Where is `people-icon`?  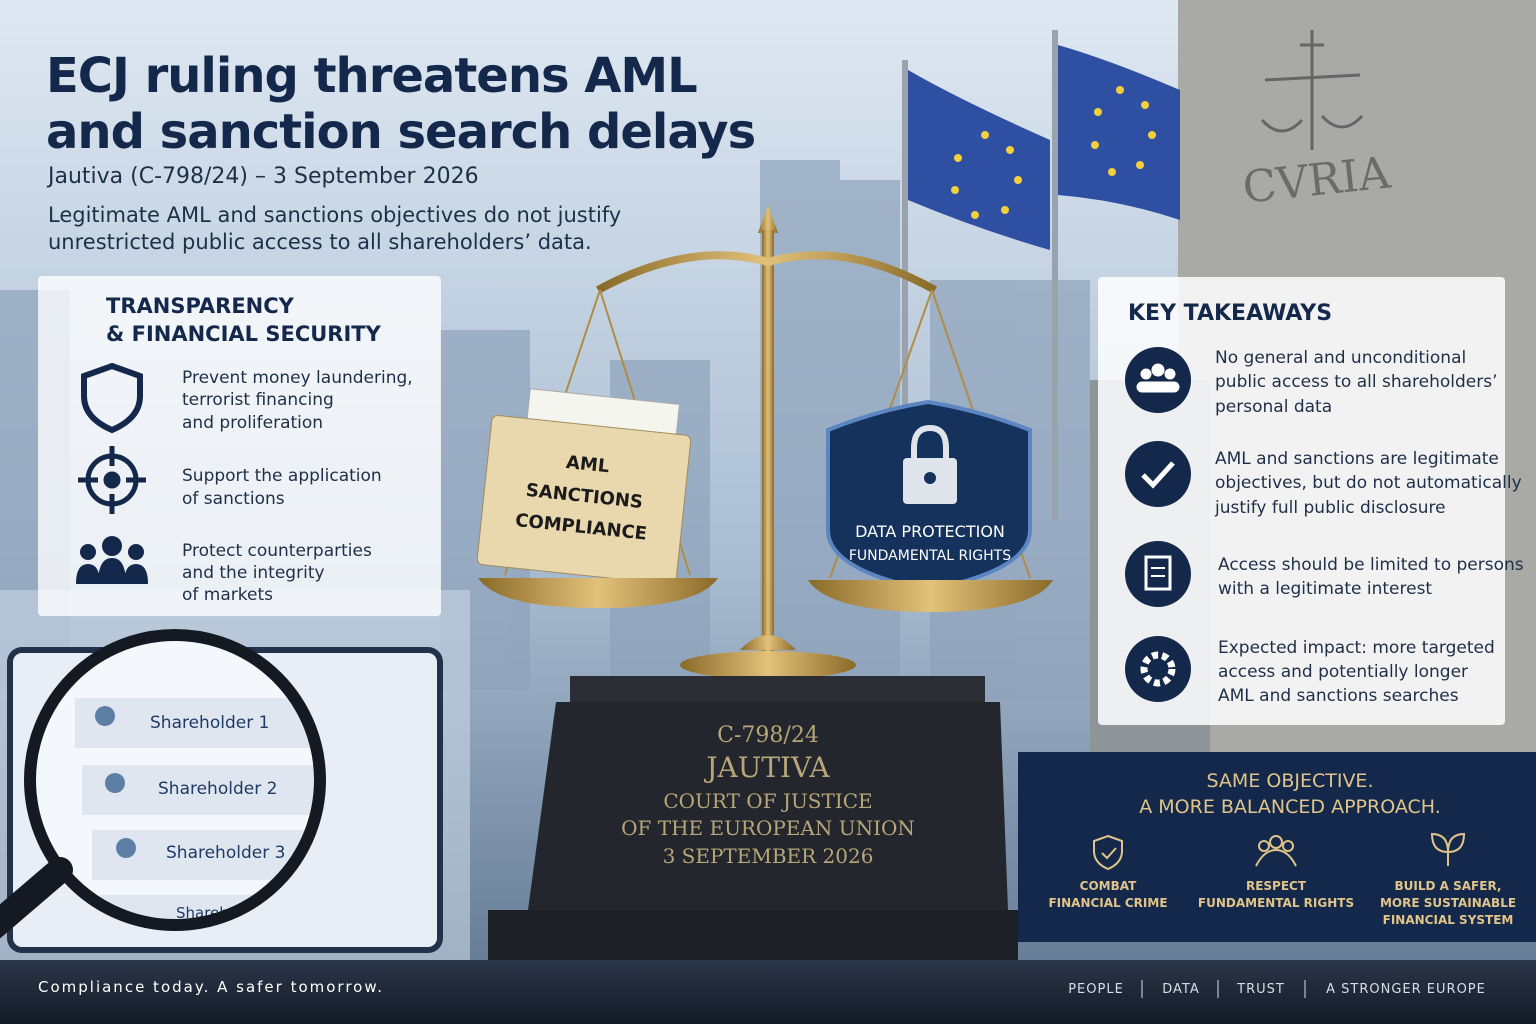 people-icon is located at coordinates (112, 560).